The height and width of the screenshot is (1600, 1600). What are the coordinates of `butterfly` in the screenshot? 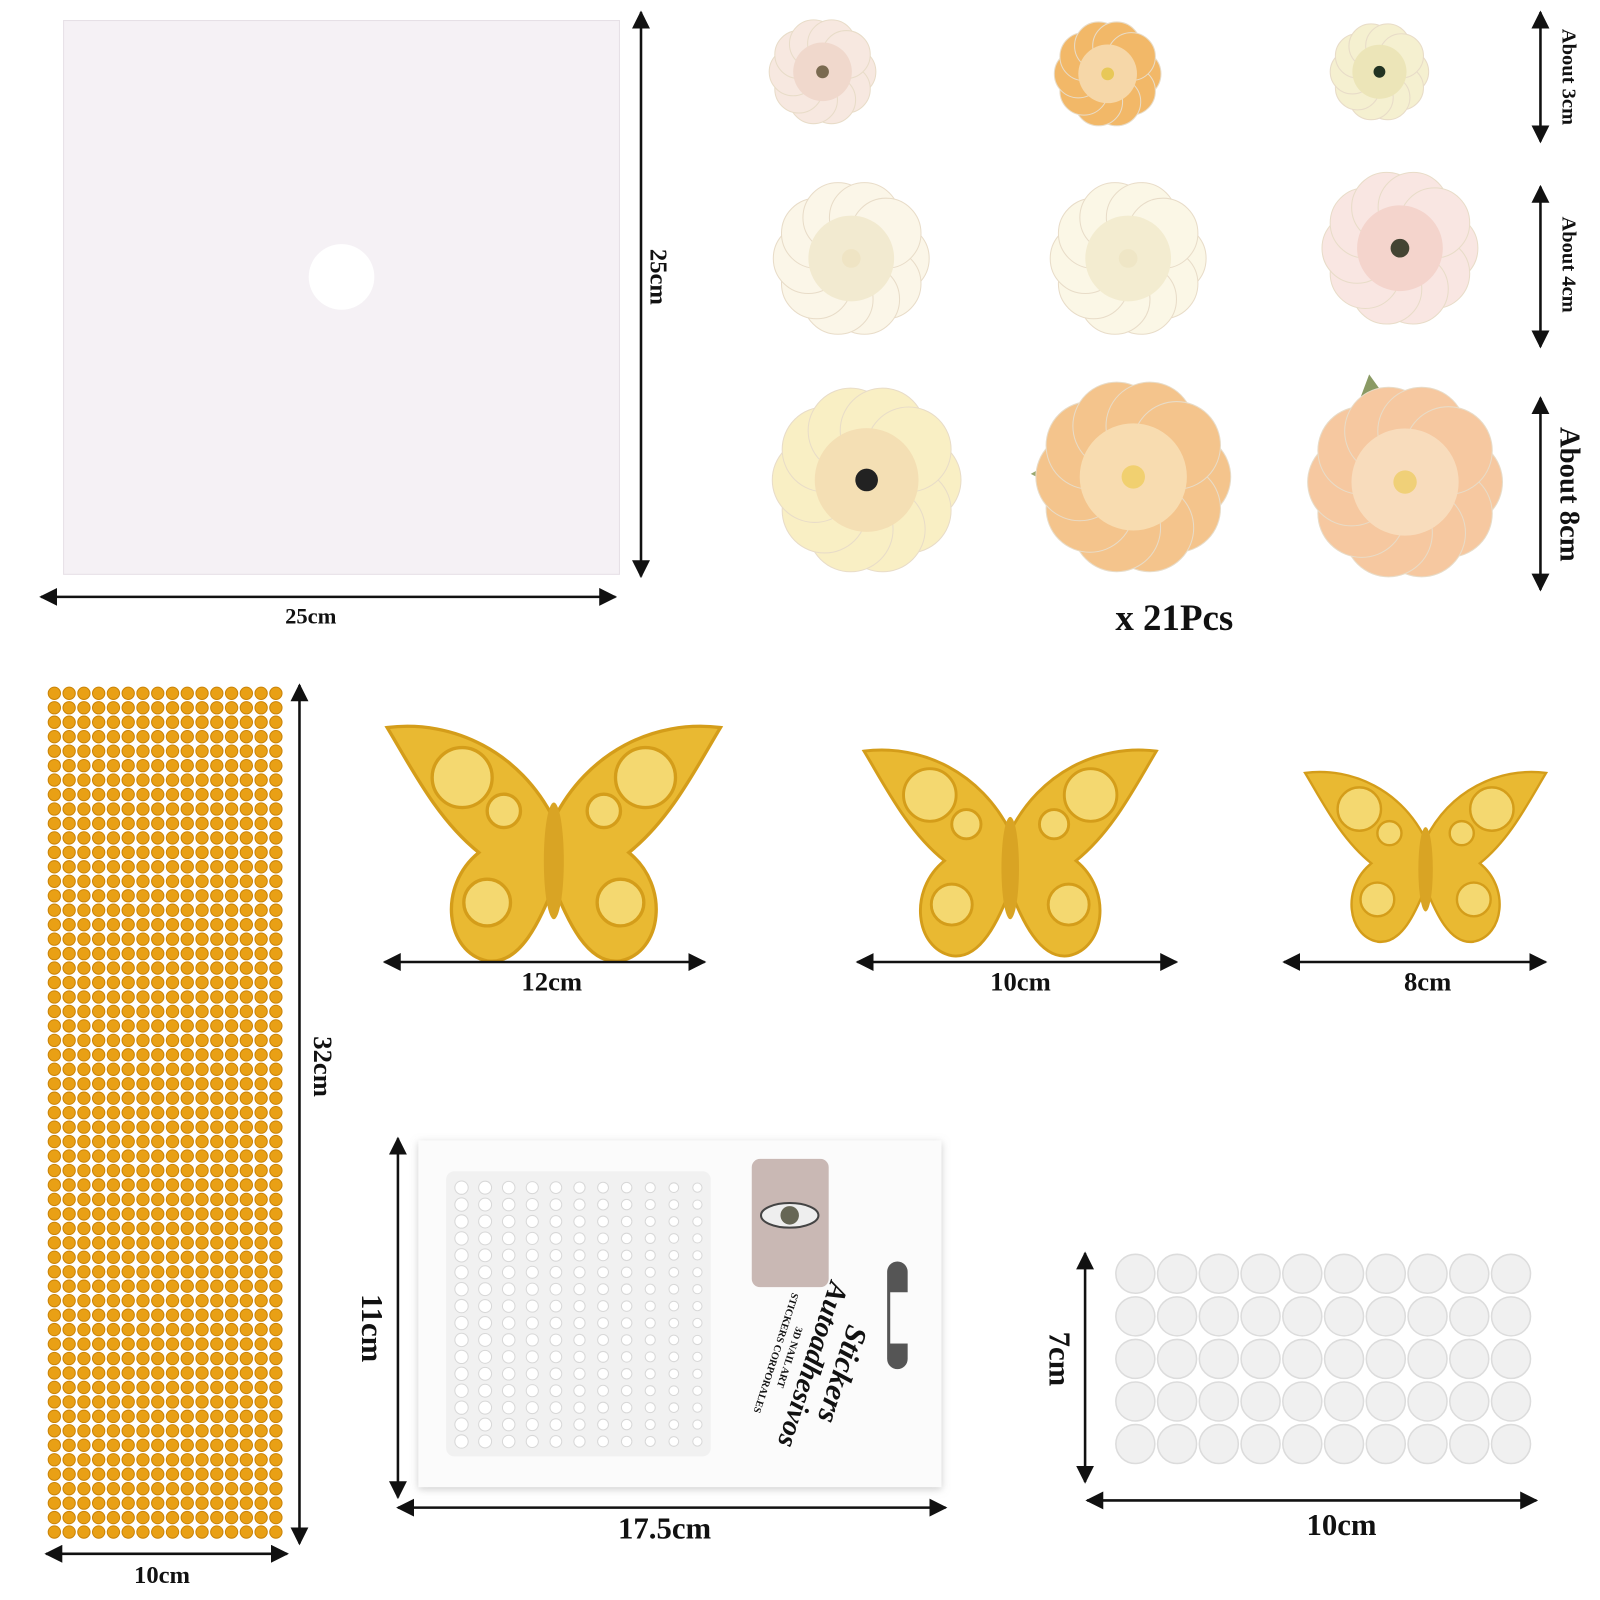 It's located at (554, 843).